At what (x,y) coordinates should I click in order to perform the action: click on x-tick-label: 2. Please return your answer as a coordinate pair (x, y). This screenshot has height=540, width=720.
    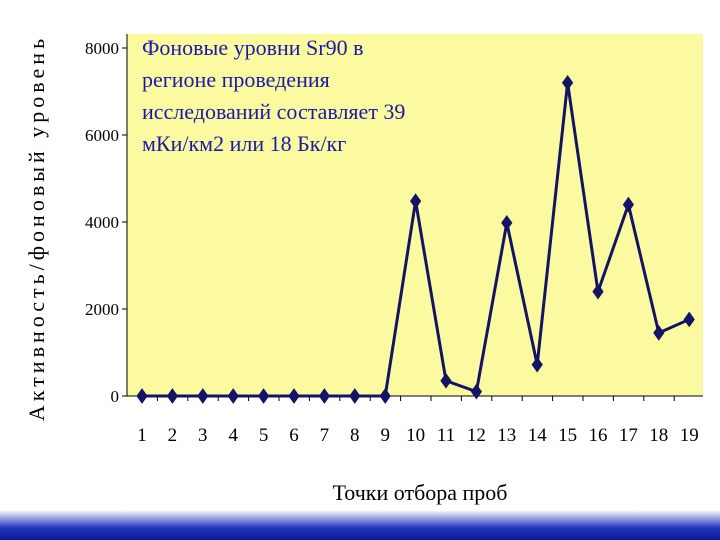
    Looking at the image, I should click on (173, 435).